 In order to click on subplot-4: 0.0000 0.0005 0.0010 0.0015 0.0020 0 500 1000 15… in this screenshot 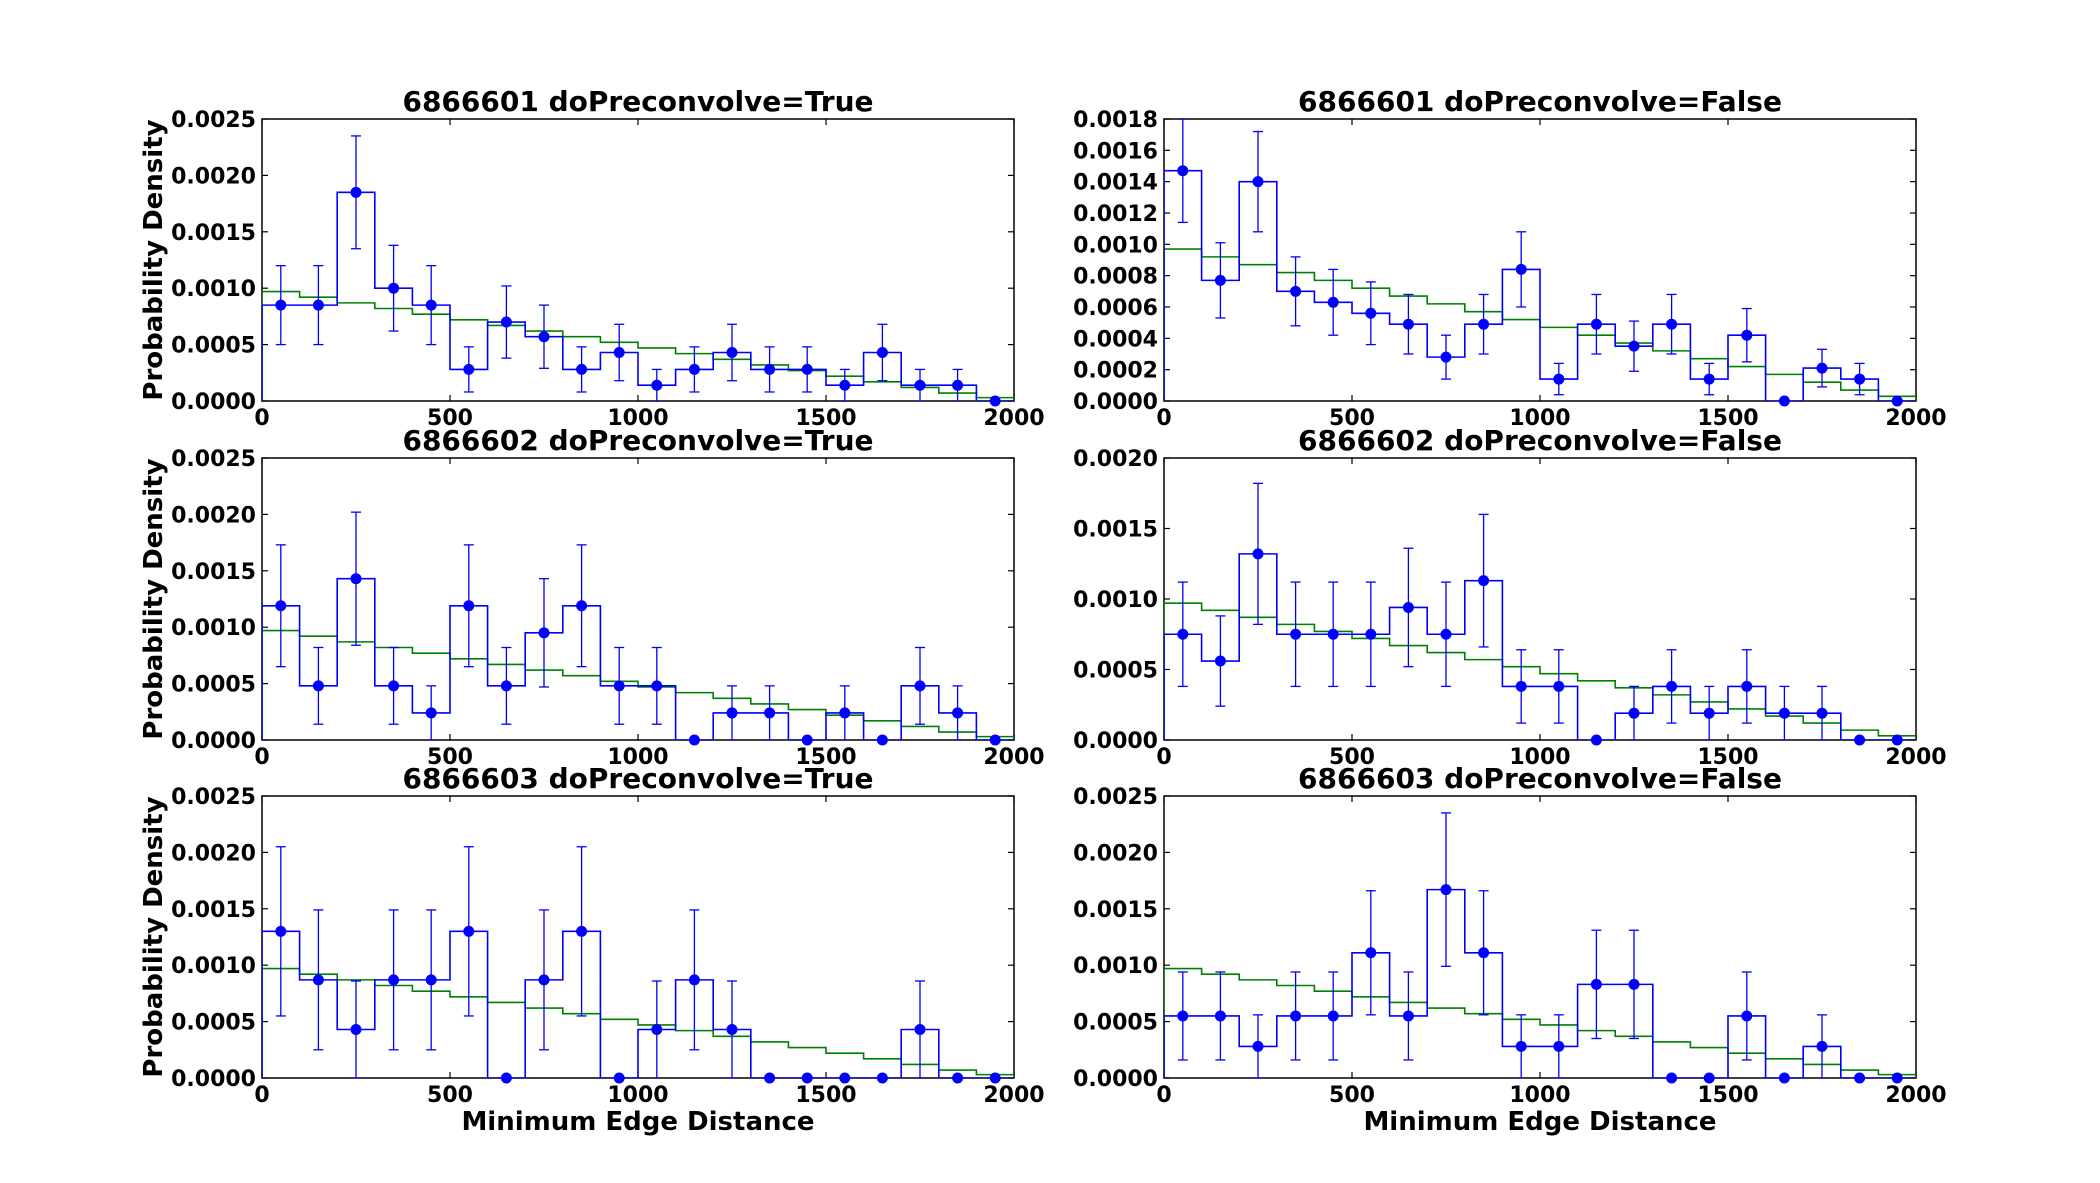, I will do `click(1510, 597)`.